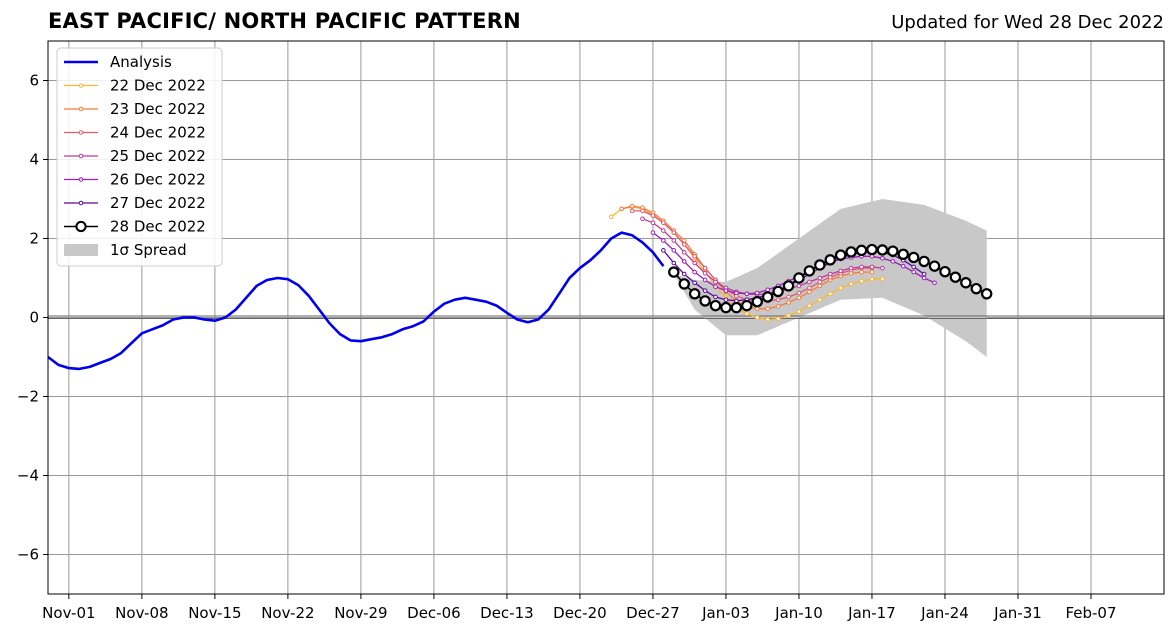 The height and width of the screenshot is (633, 1176). Describe the element at coordinates (158, 133) in the screenshot. I see `legend-label: 24 Dec 2022` at that location.